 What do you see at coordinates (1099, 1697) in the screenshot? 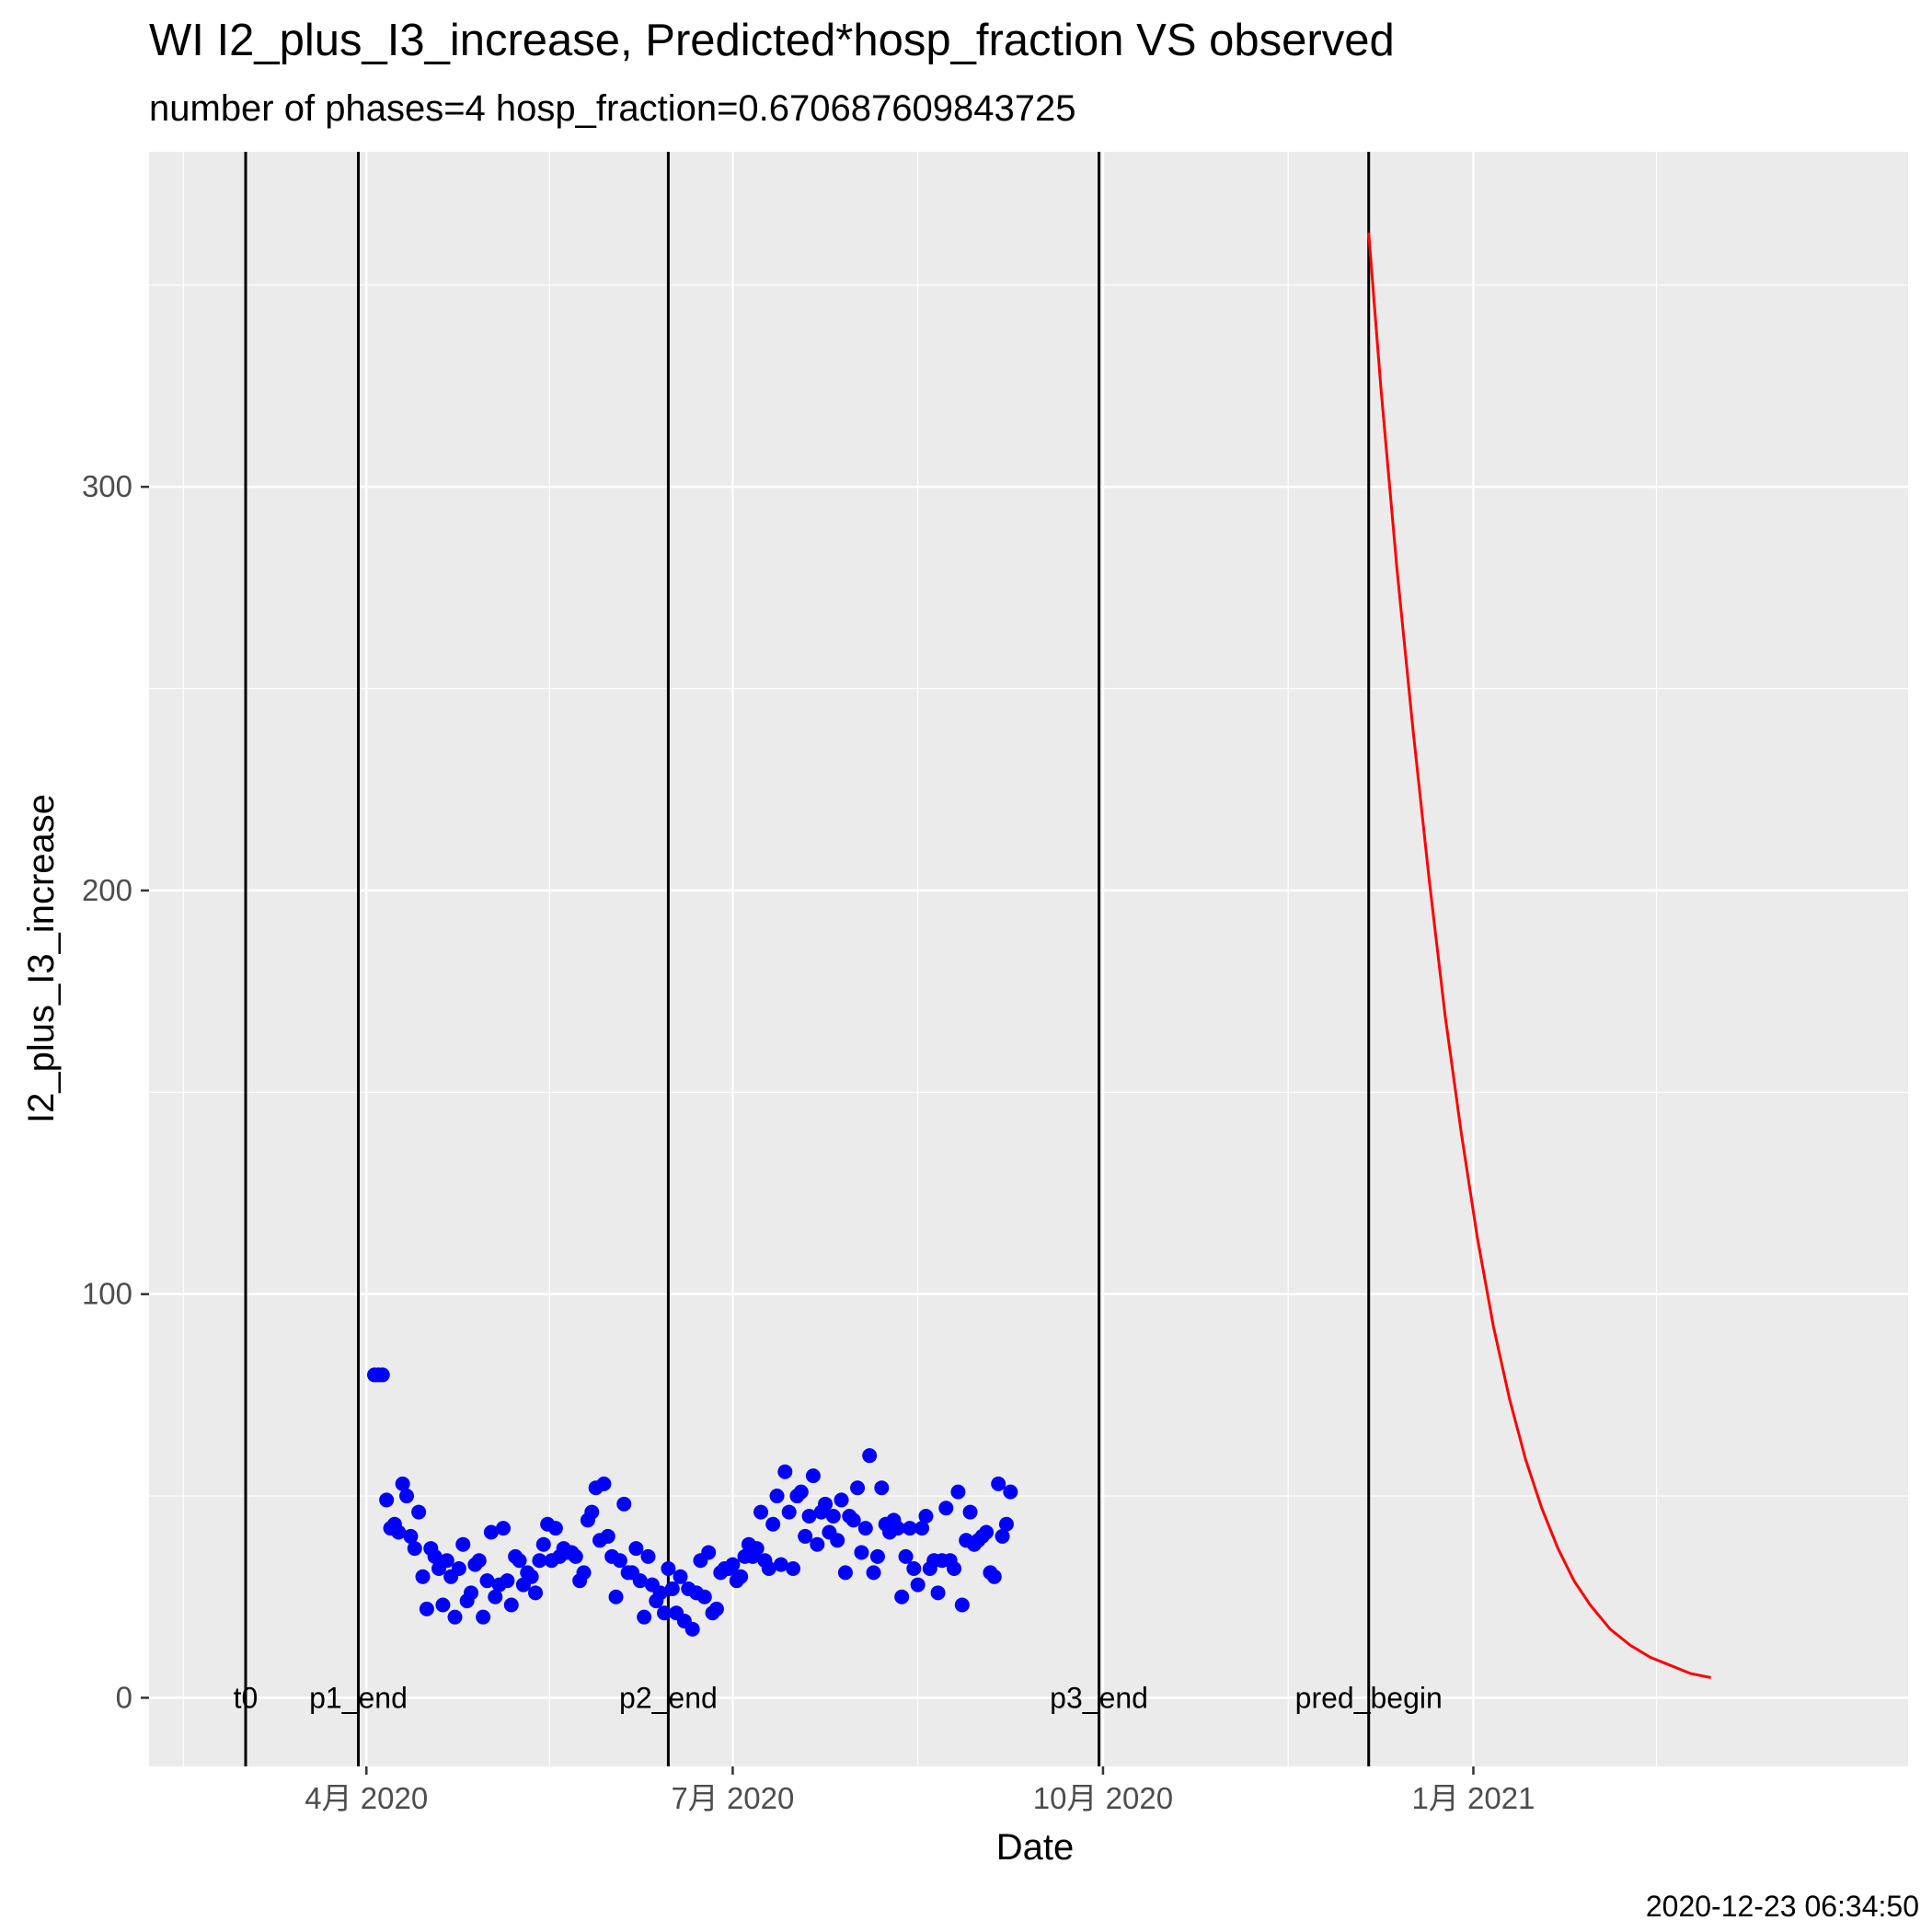
I see `phase-label-p3-end: p3_end` at bounding box center [1099, 1697].